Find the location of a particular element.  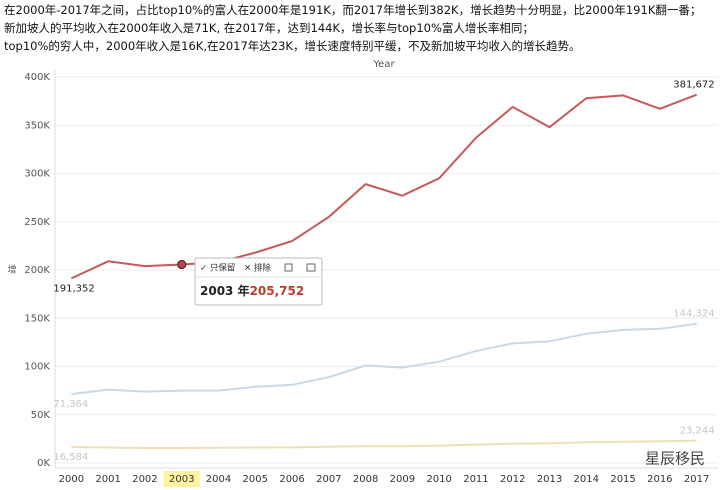

x-tick-label: 2005 is located at coordinates (255, 479).